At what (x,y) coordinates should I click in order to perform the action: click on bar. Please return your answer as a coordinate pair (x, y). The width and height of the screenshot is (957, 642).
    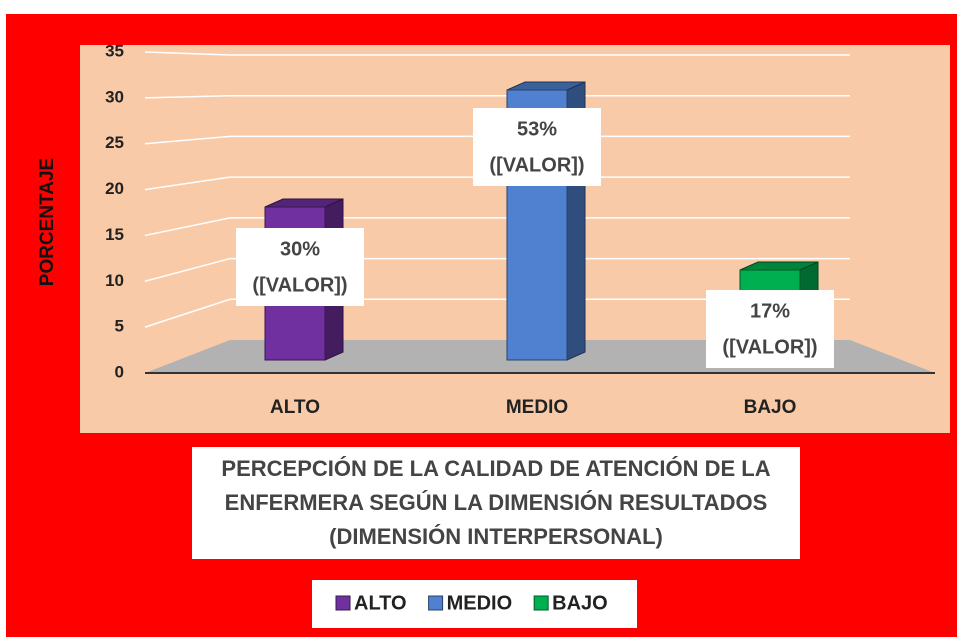
    Looking at the image, I should click on (546, 221).